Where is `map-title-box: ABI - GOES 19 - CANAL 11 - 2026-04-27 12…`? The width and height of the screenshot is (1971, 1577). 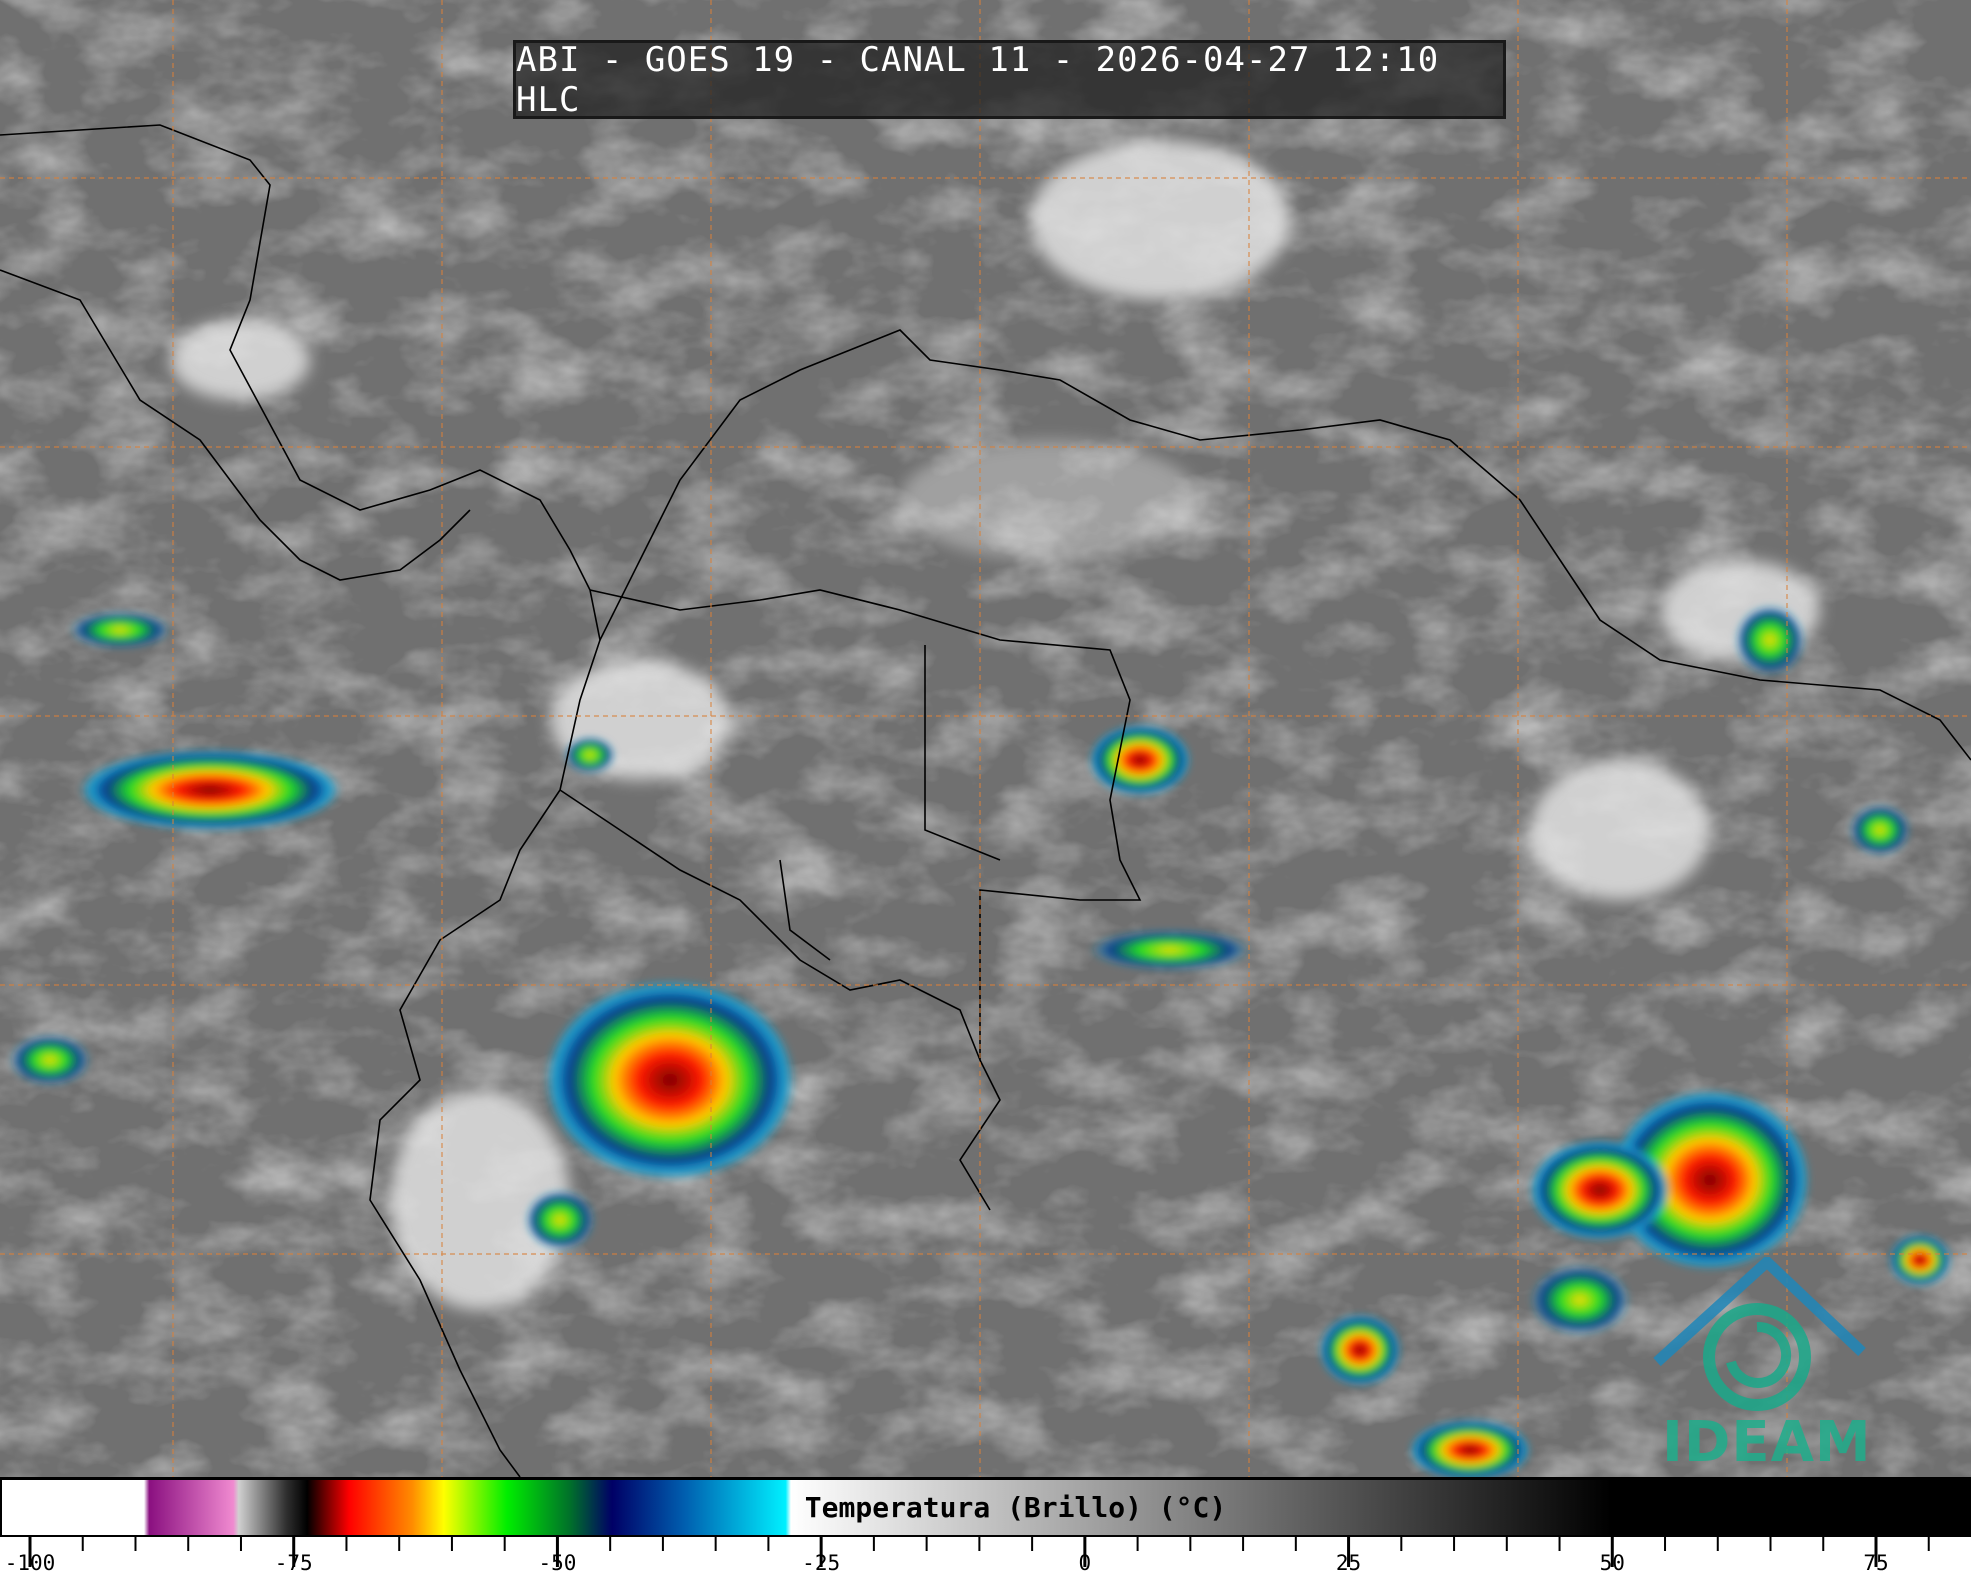
map-title-box: ABI - GOES 19 - CANAL 11 - 2026-04-27 12… is located at coordinates (1009, 79).